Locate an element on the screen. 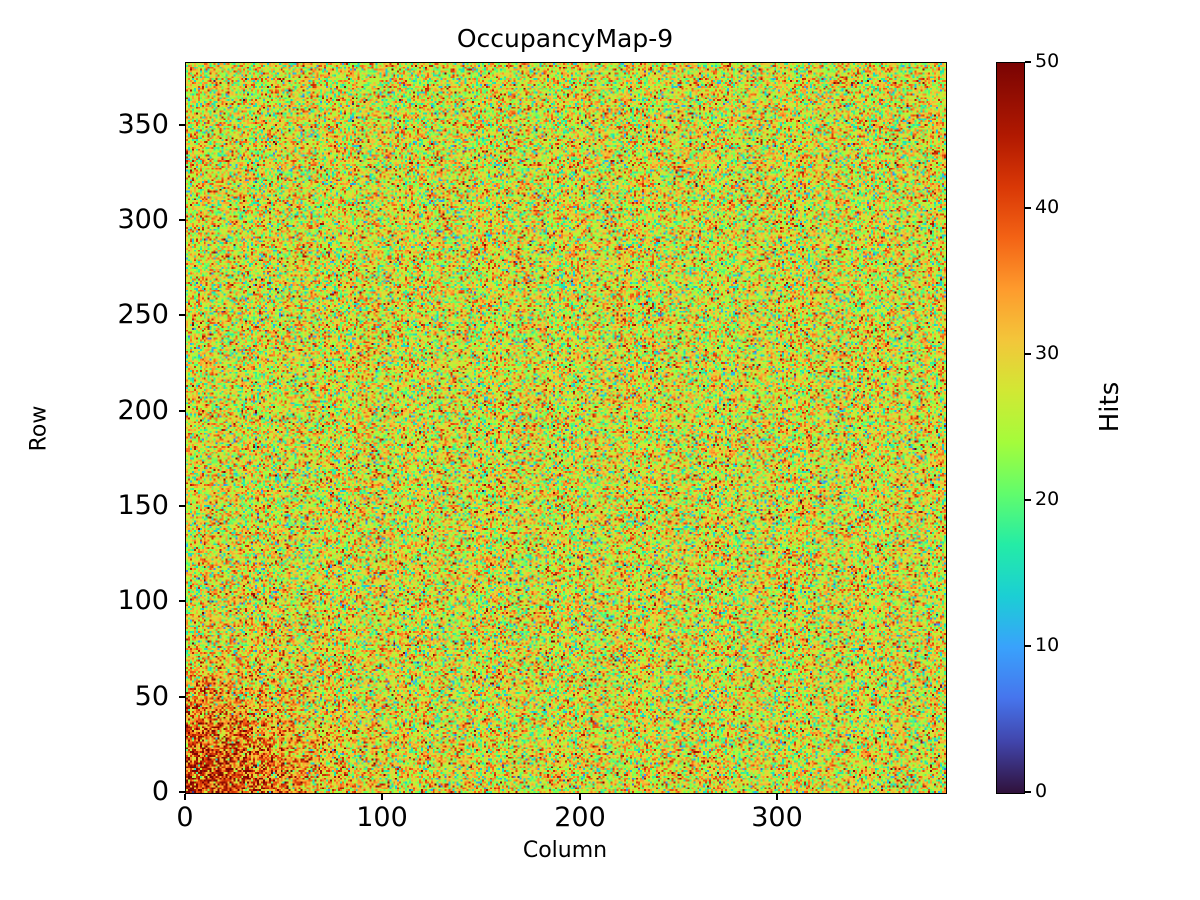 The height and width of the screenshot is (900, 1200). colorbar-tick-label: 50 is located at coordinates (1047, 61).